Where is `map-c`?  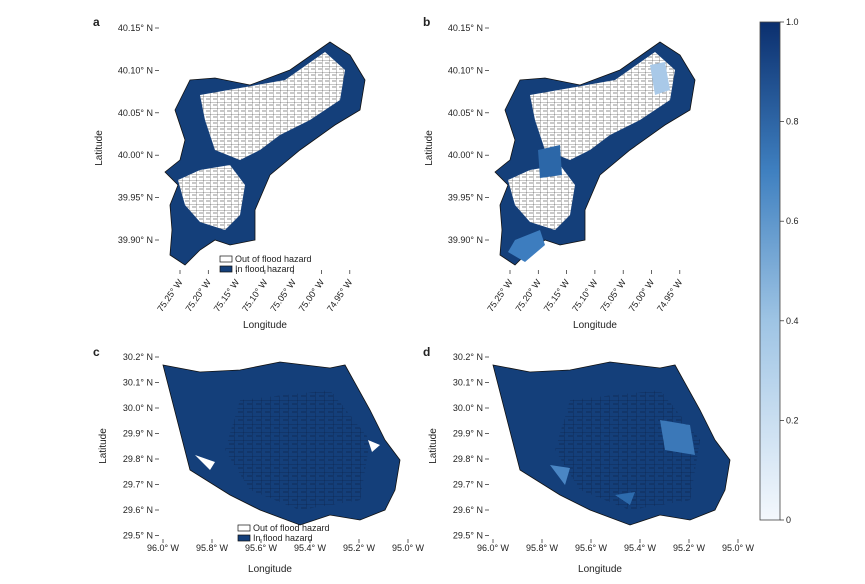 map-c is located at coordinates (281, 443).